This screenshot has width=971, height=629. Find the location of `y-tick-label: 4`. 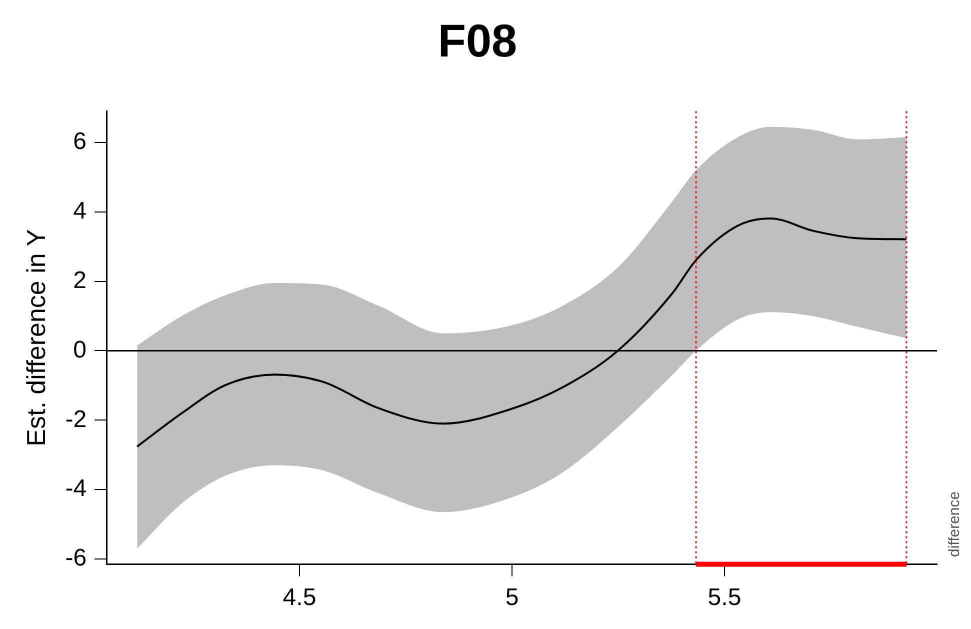

y-tick-label: 4 is located at coordinates (80, 210).